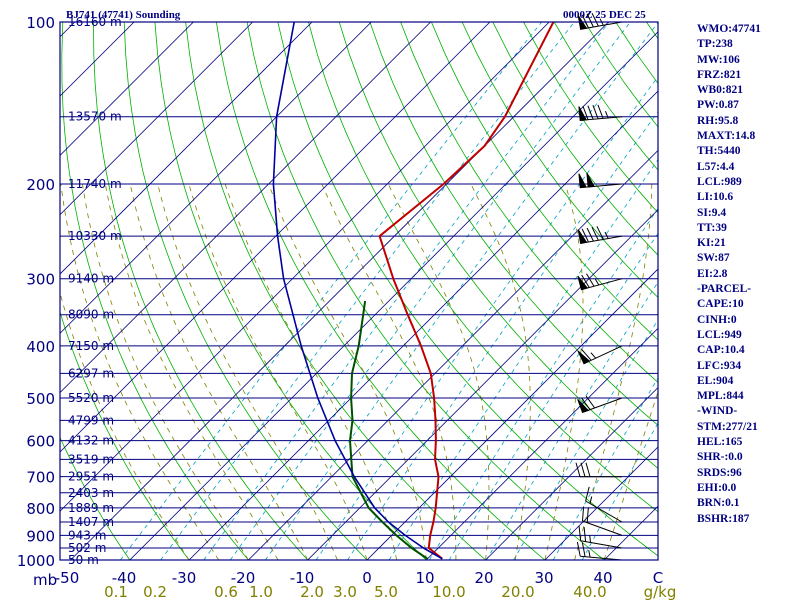 Image resolution: width=800 pixels, height=600 pixels. Describe the element at coordinates (40, 347) in the screenshot. I see `pressure-label-400: 400` at that location.